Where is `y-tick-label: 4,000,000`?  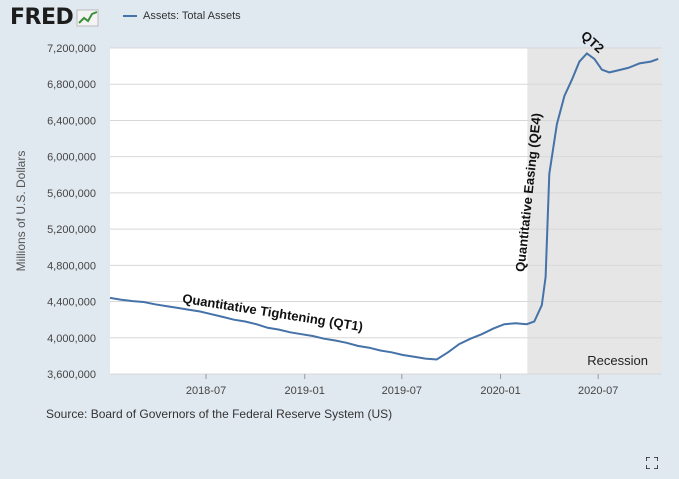 y-tick-label: 4,000,000 is located at coordinates (71, 339).